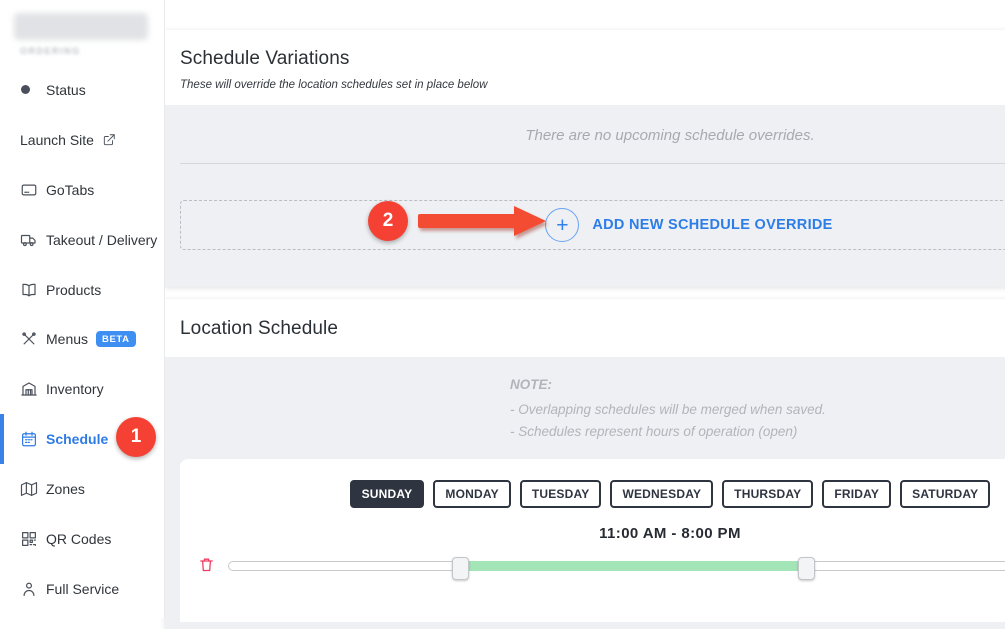 The width and height of the screenshot is (1005, 629). I want to click on sidebar-item-inventory: Inventory, so click(82, 389).